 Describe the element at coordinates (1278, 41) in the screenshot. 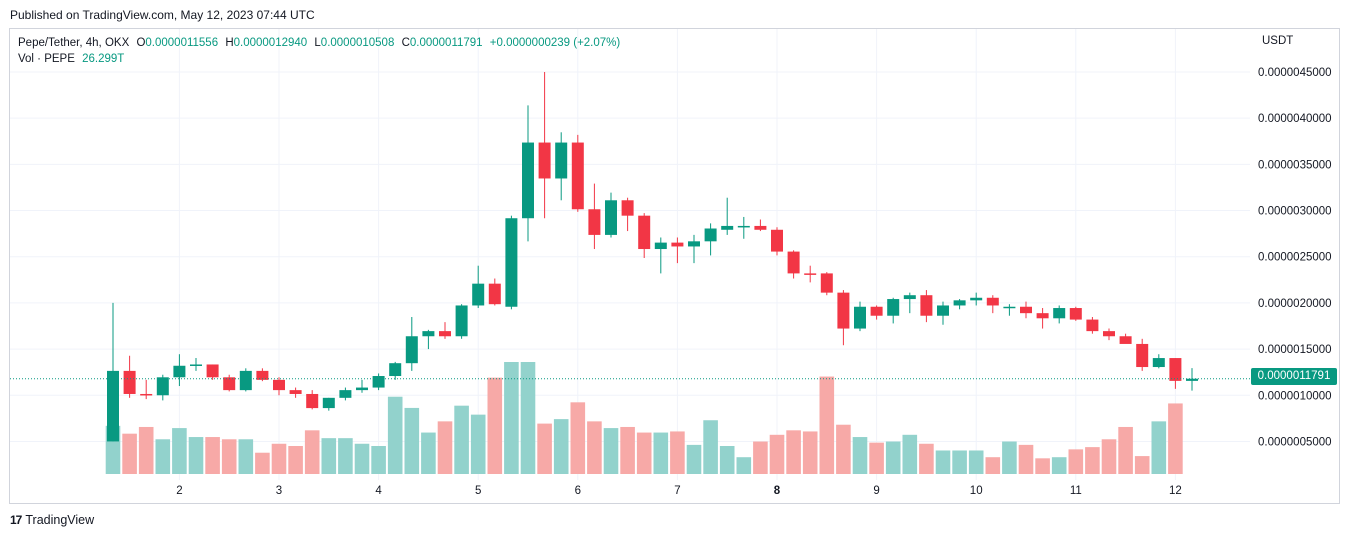

I see `price-unit: USDT` at that location.